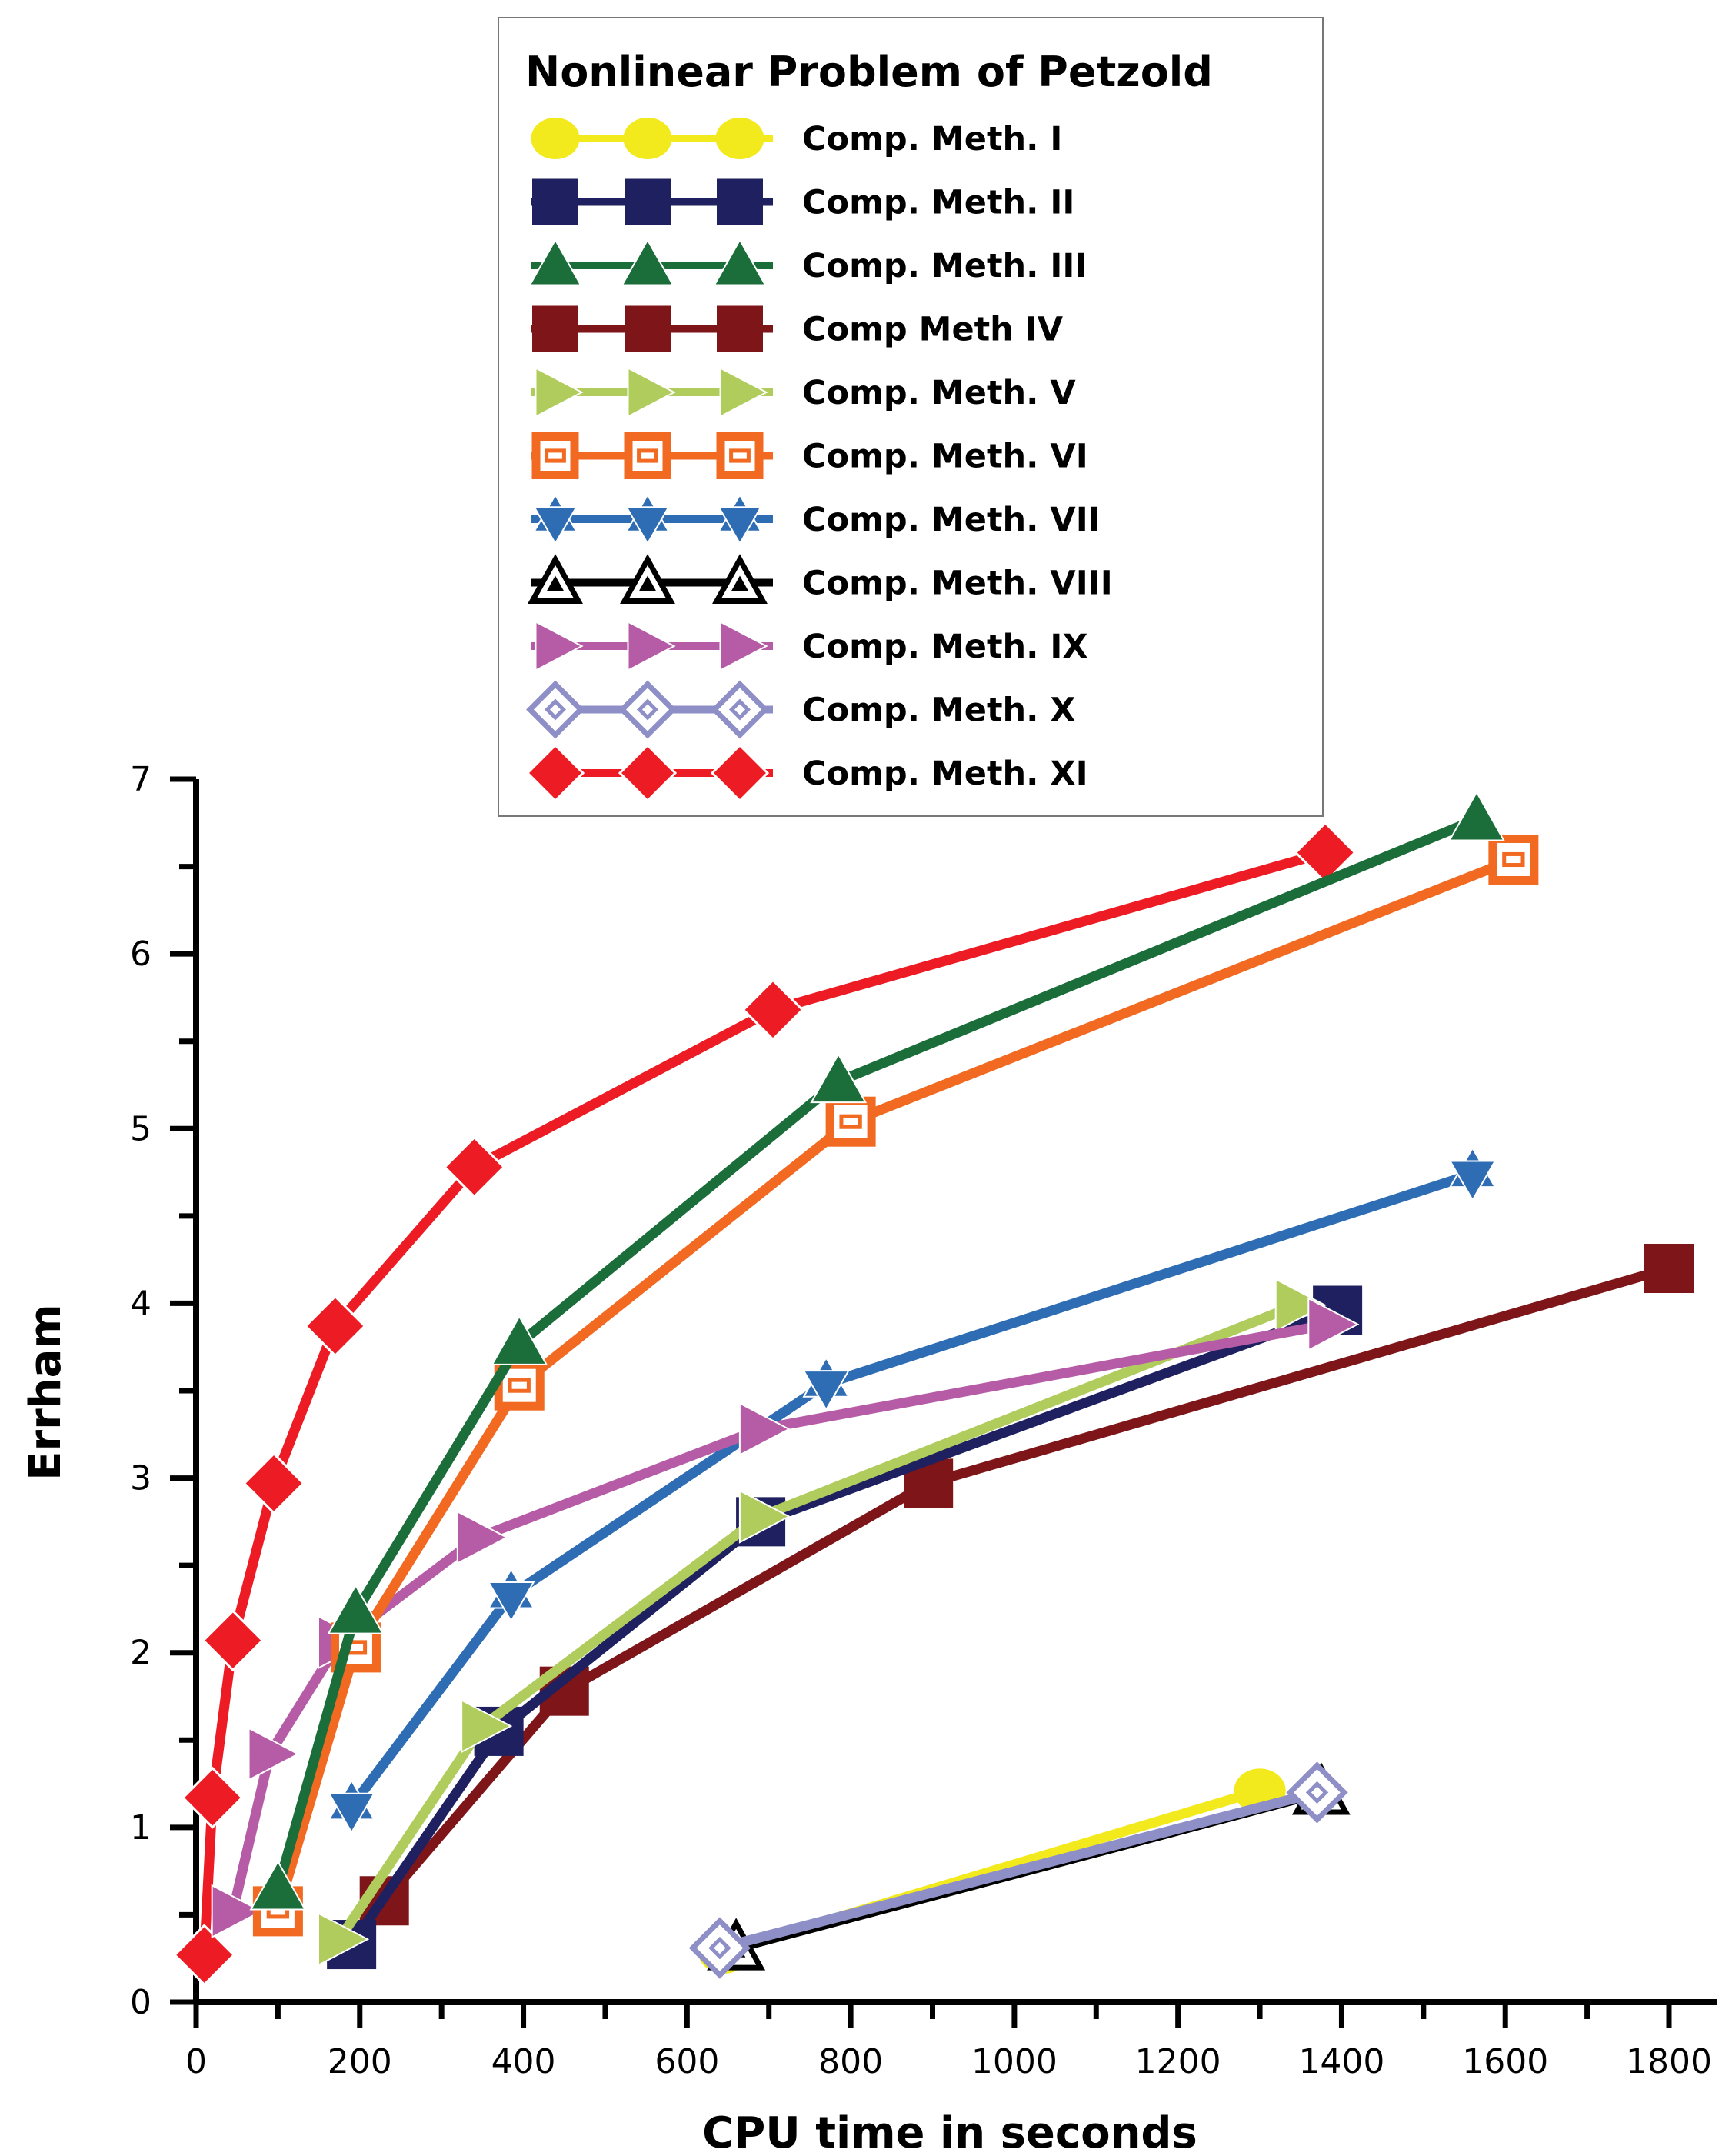 The width and height of the screenshot is (1732, 2156). Describe the element at coordinates (46, 1392) in the screenshot. I see `y-axis-title: Errham` at that location.